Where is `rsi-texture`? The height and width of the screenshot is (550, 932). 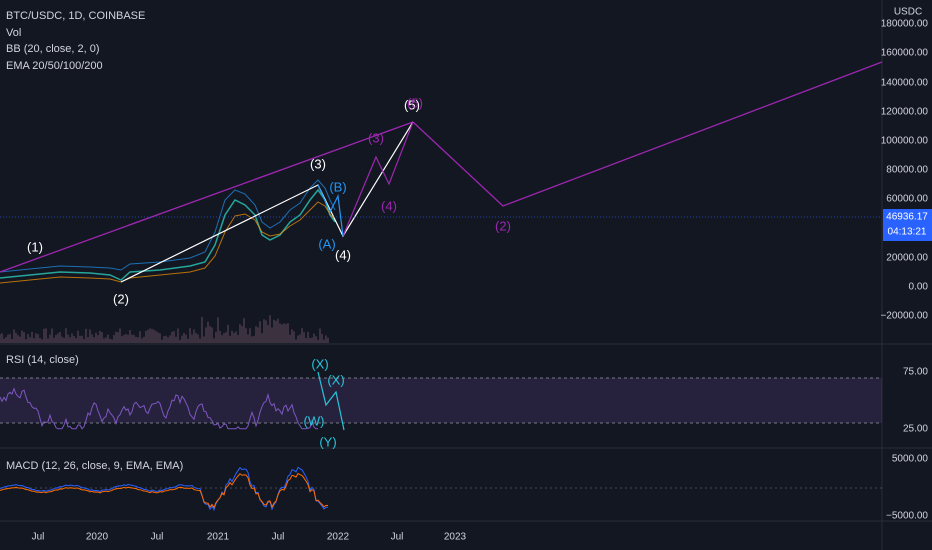 rsi-texture is located at coordinates (159, 408).